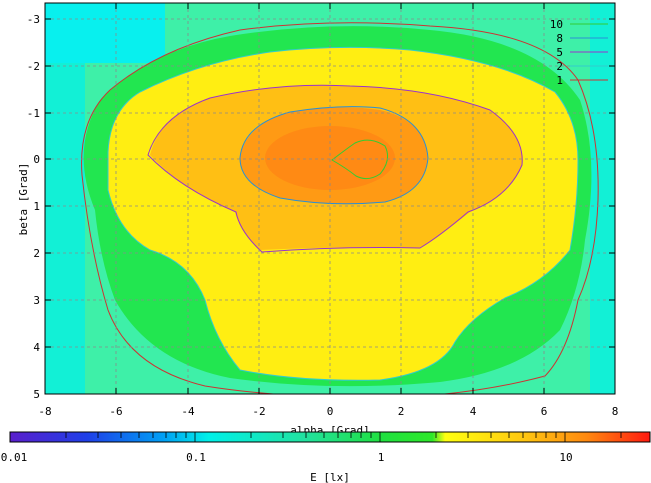 The image size is (651, 483). Describe the element at coordinates (258, 411) in the screenshot. I see `x-tick-label: -2` at that location.